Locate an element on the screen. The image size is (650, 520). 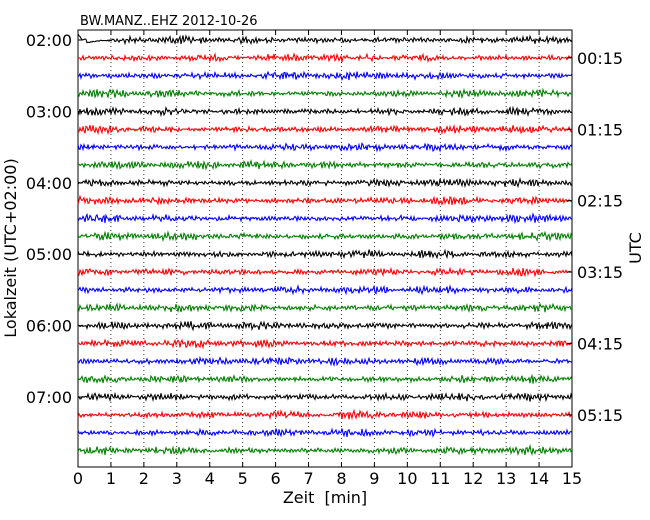
left-tick-label: 04:00 is located at coordinates (49, 183).